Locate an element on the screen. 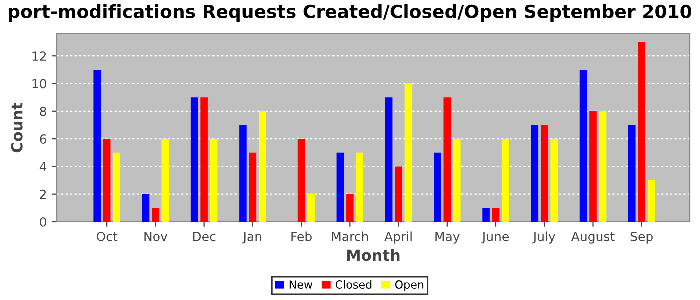 The image size is (700, 300). y-tick-label: 0 is located at coordinates (43, 222).